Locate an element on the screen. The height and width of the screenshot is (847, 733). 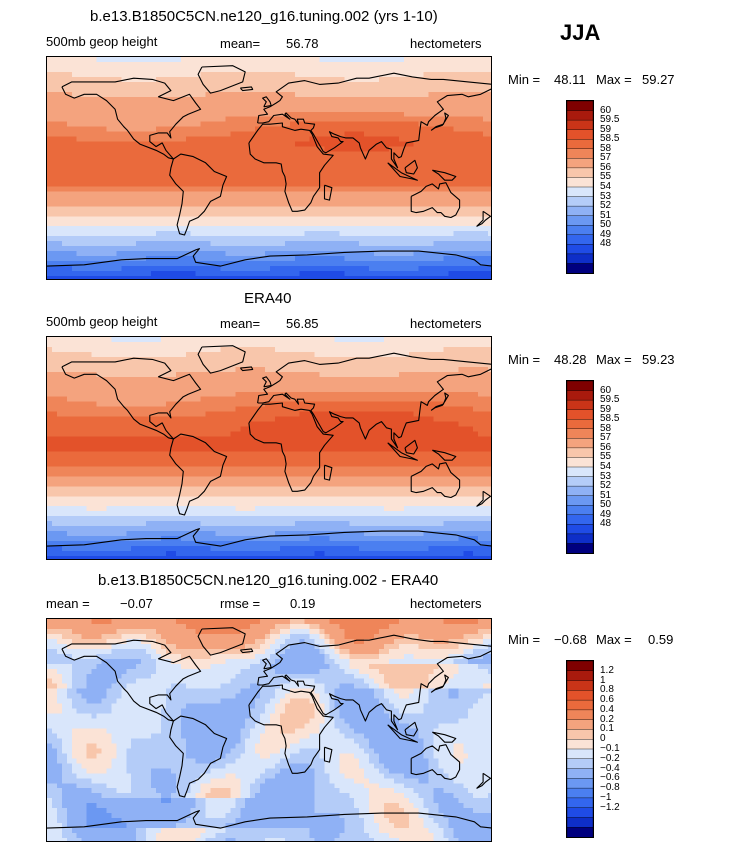
panel2-title: ERA40 is located at coordinates (268, 298).